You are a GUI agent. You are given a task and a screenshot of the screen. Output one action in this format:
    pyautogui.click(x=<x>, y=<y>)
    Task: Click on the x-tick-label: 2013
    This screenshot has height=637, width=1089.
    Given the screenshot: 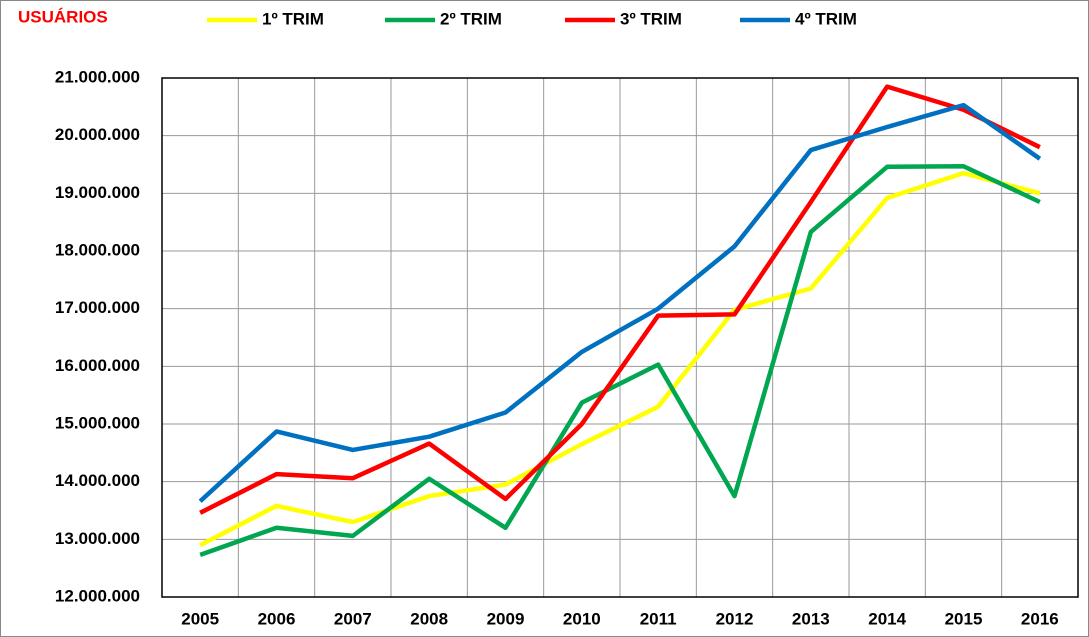 What is the action you would take?
    pyautogui.click(x=811, y=618)
    